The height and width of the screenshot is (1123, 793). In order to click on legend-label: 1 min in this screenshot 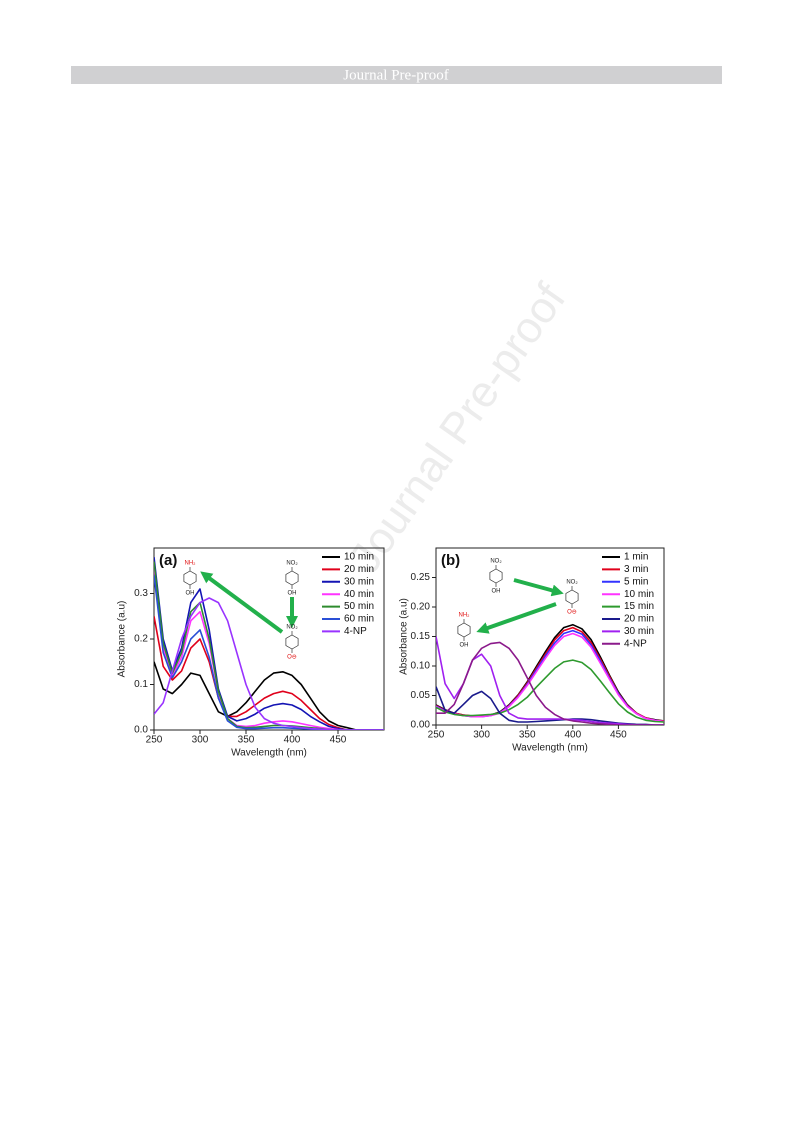, I will do `click(636, 557)`.